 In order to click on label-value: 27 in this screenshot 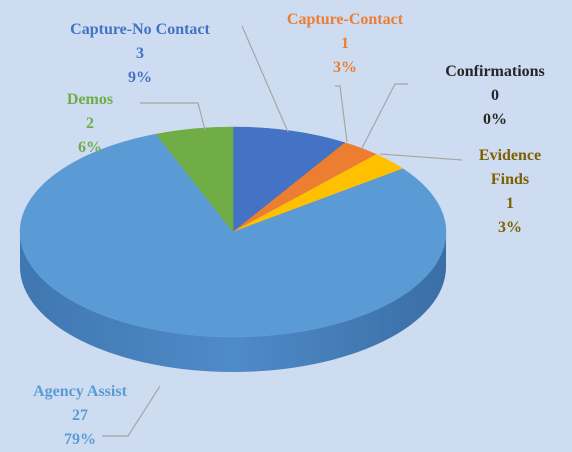, I will do `click(80, 415)`.